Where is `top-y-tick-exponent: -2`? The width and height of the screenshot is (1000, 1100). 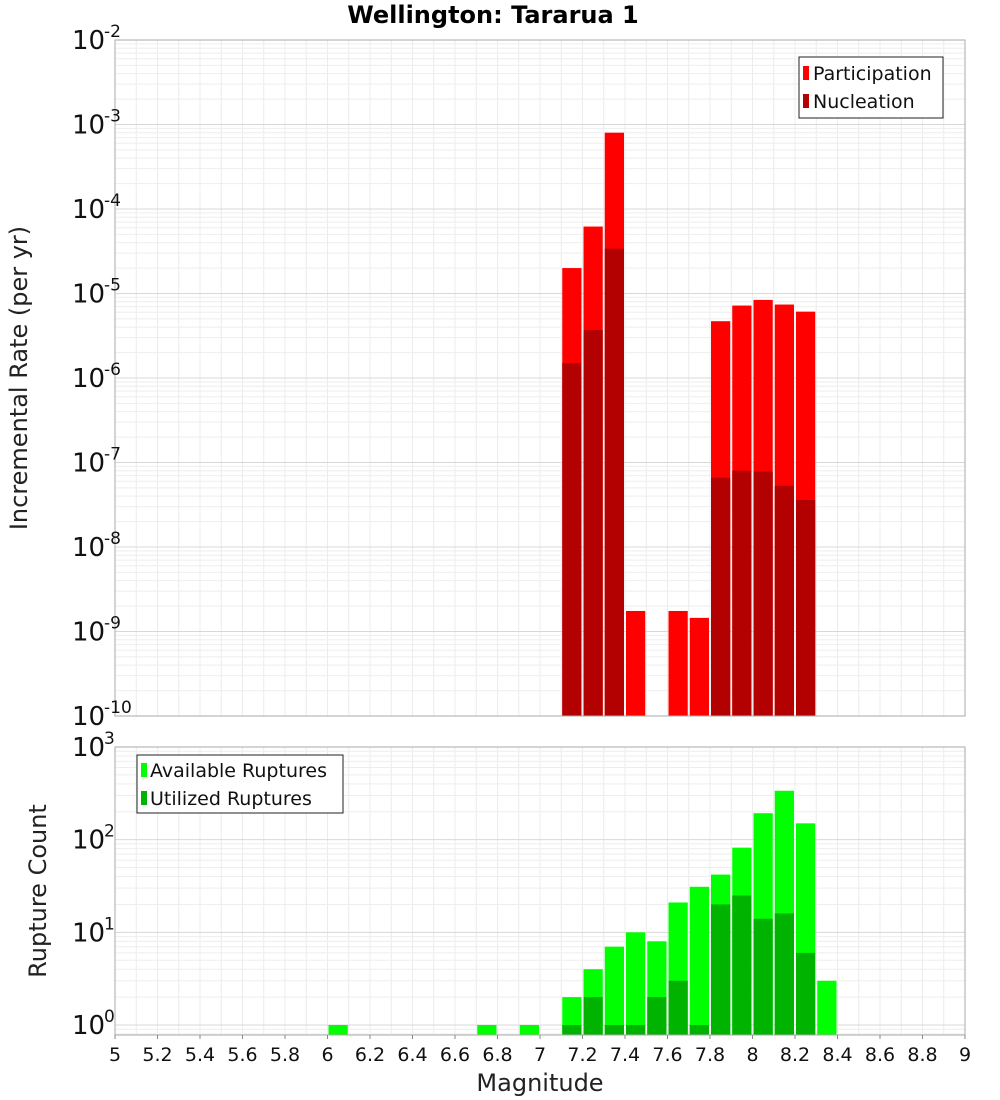 top-y-tick-exponent: -2 is located at coordinates (112, 32).